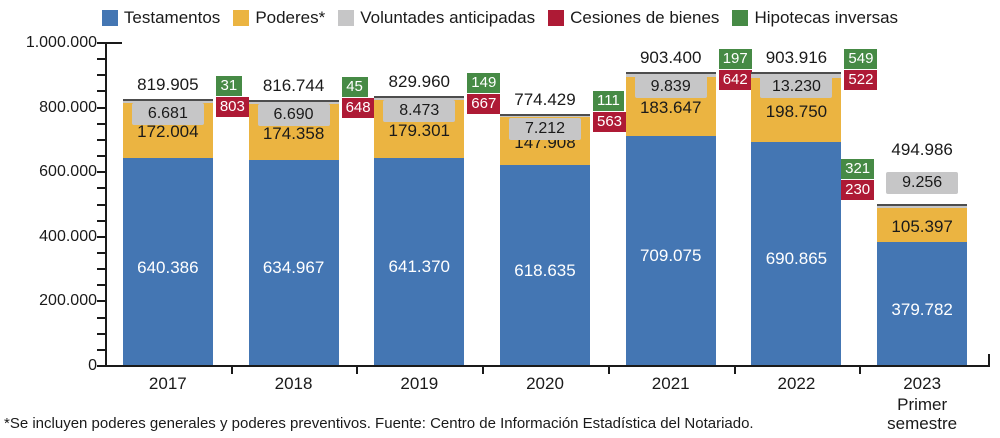 This screenshot has width=1000, height=438. I want to click on legend-item-poderes: Poderes*, so click(279, 18).